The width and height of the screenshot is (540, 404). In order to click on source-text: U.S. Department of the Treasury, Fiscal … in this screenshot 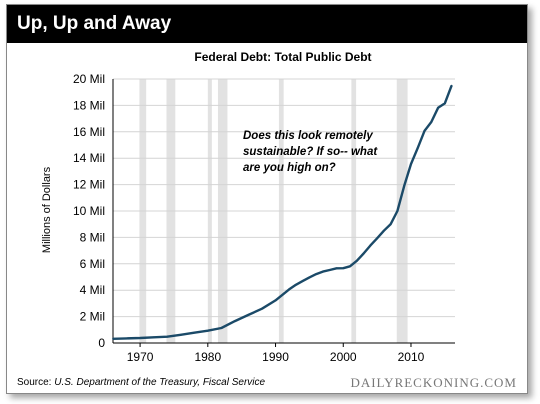, I will do `click(160, 382)`.